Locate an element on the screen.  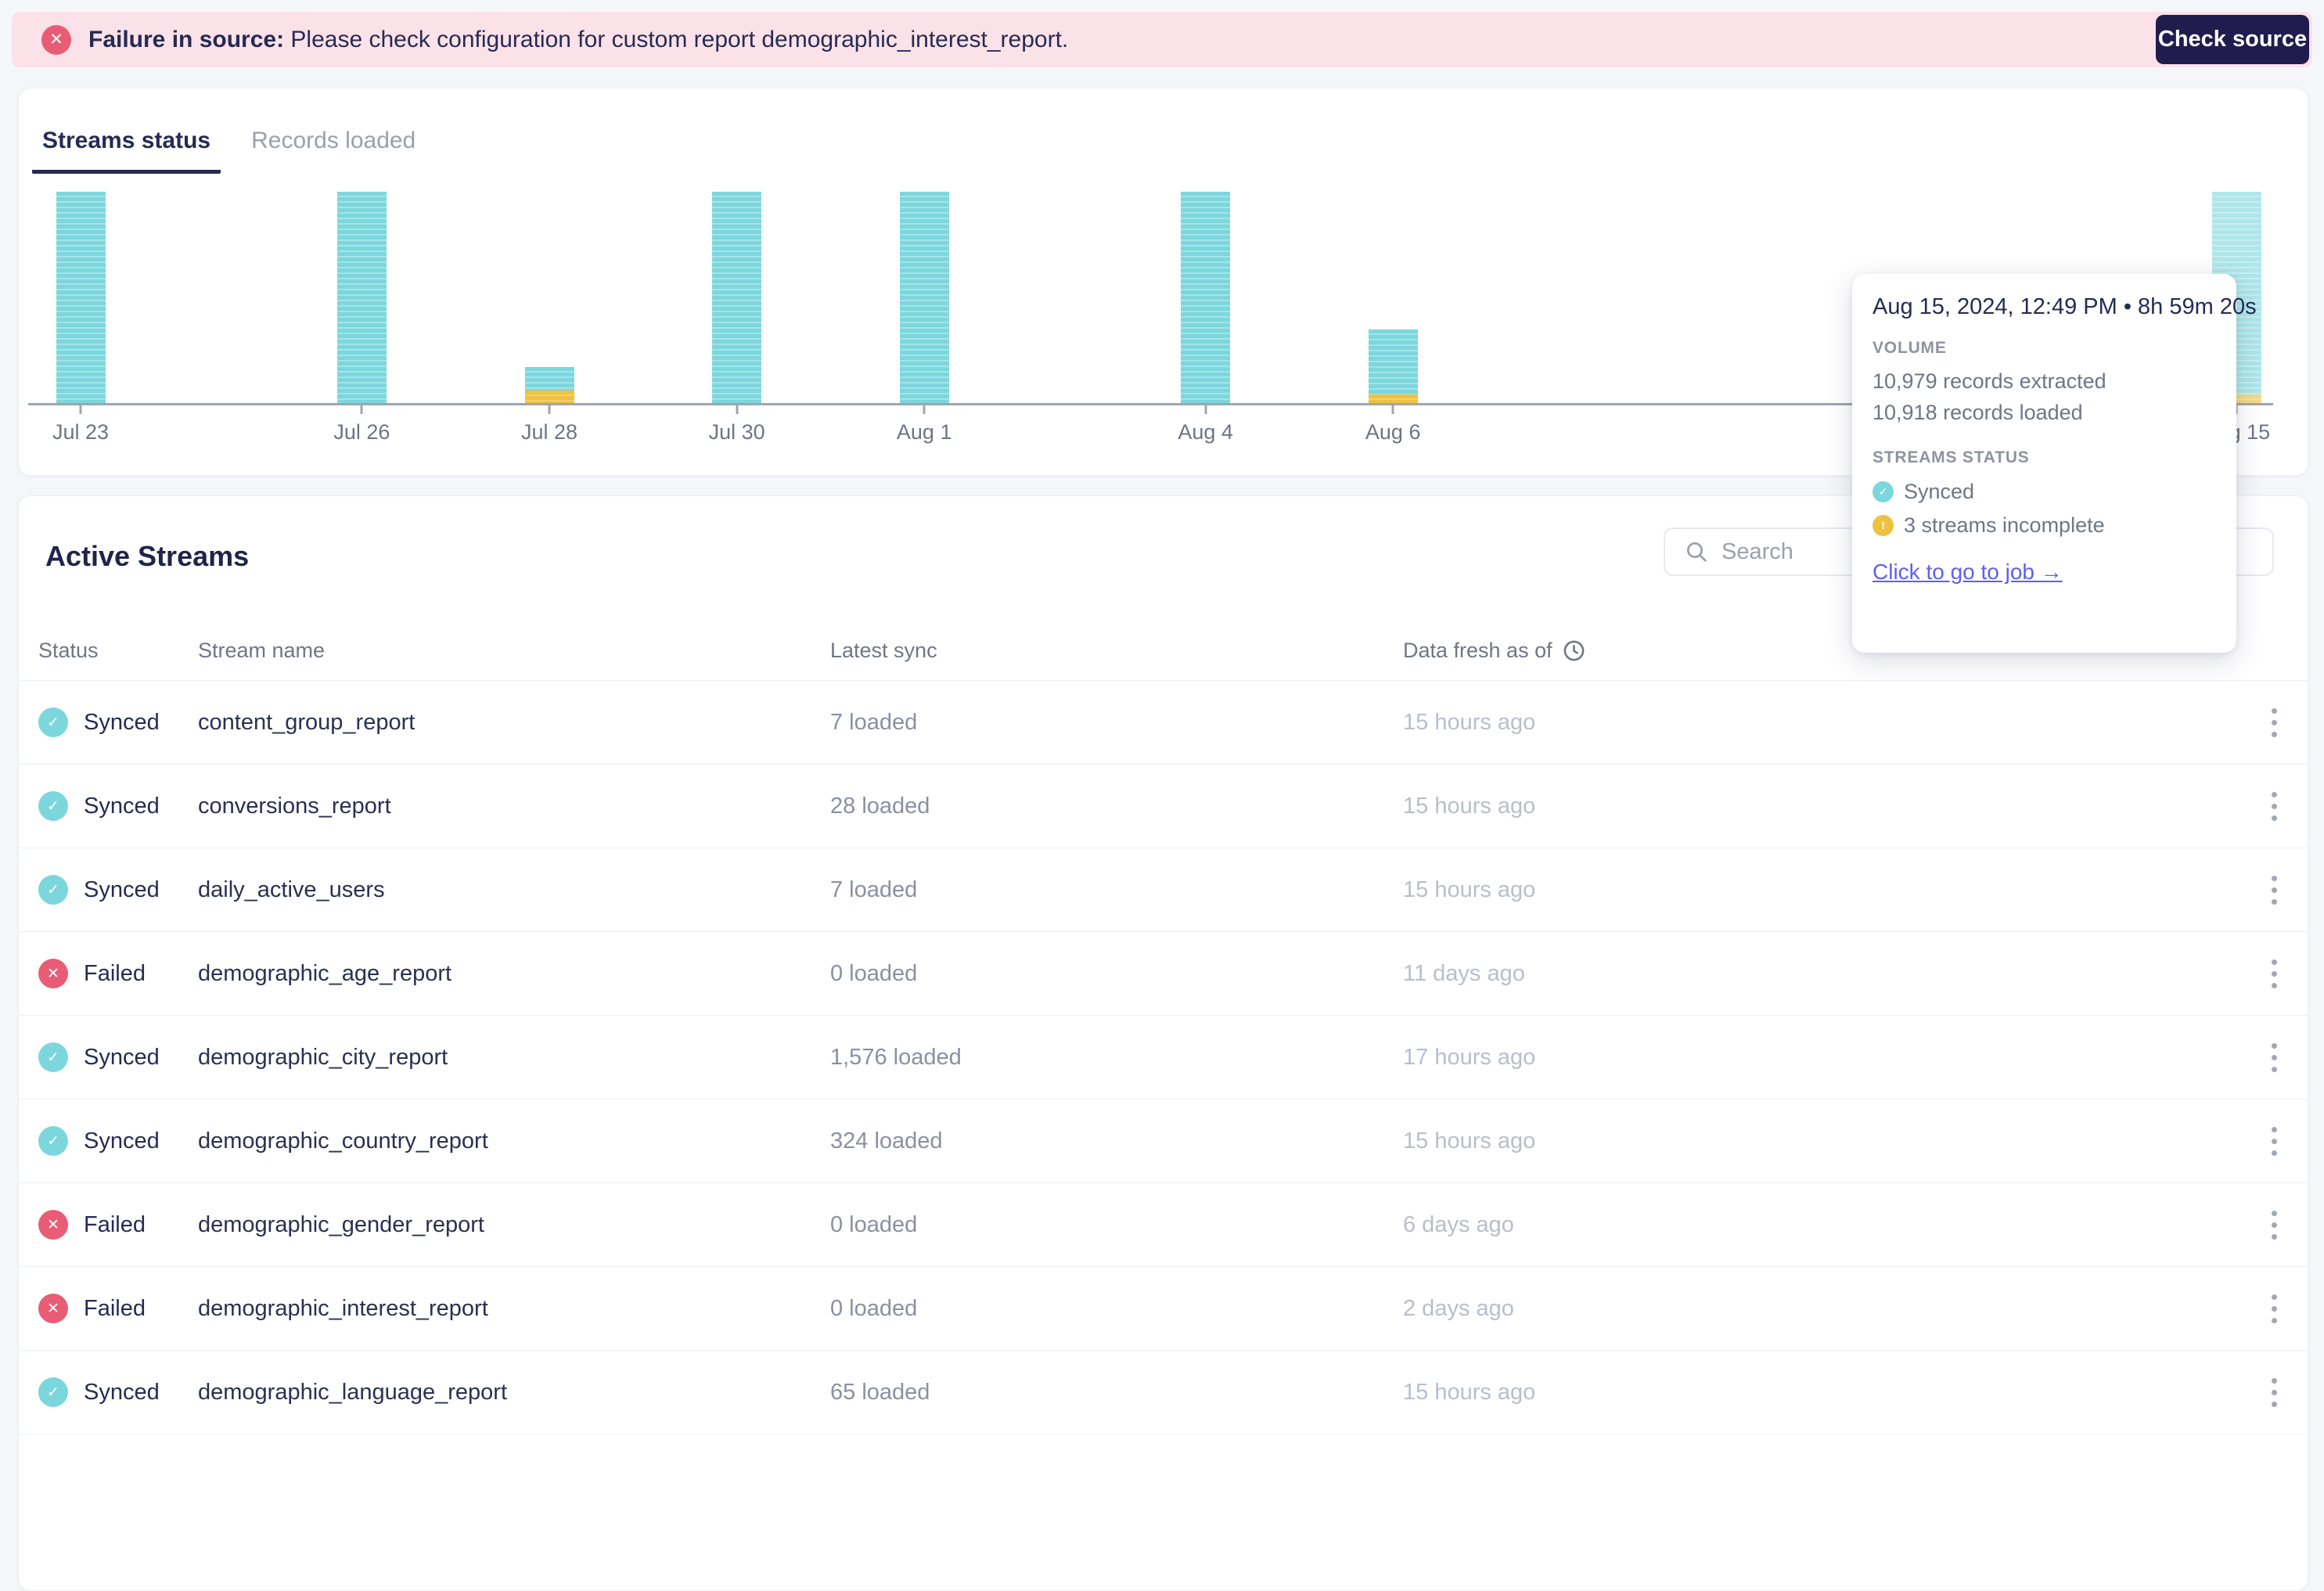
column-header-stream-name: Stream name is located at coordinates (262, 650).